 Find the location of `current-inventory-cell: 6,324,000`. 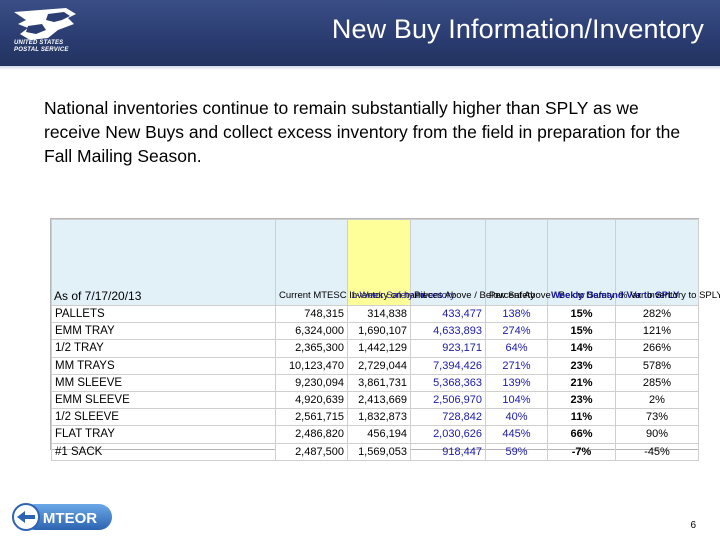

current-inventory-cell: 6,324,000 is located at coordinates (311, 331).